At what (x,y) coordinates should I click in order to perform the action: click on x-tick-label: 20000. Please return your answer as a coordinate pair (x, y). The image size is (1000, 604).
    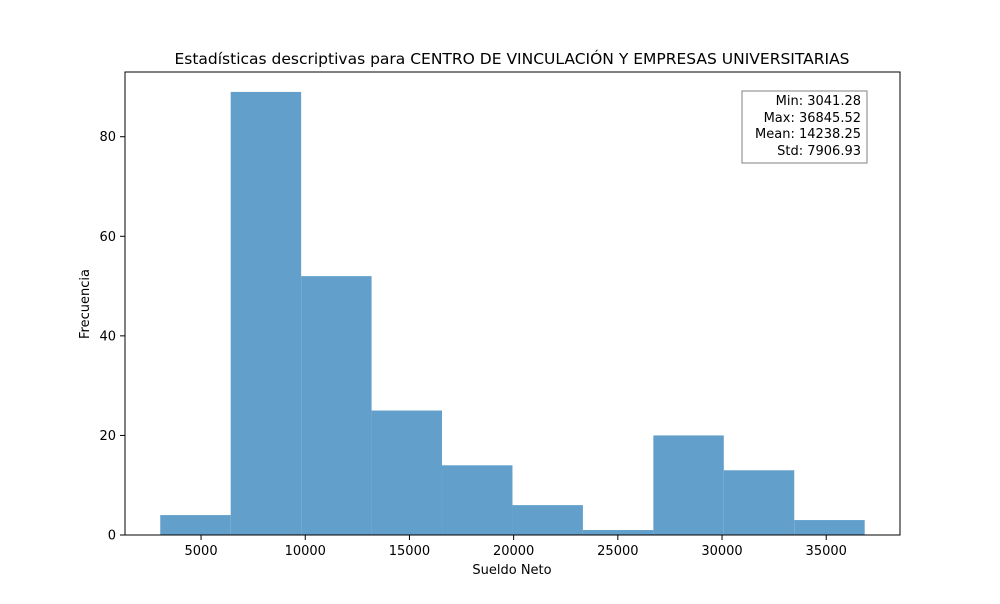
    Looking at the image, I should click on (513, 551).